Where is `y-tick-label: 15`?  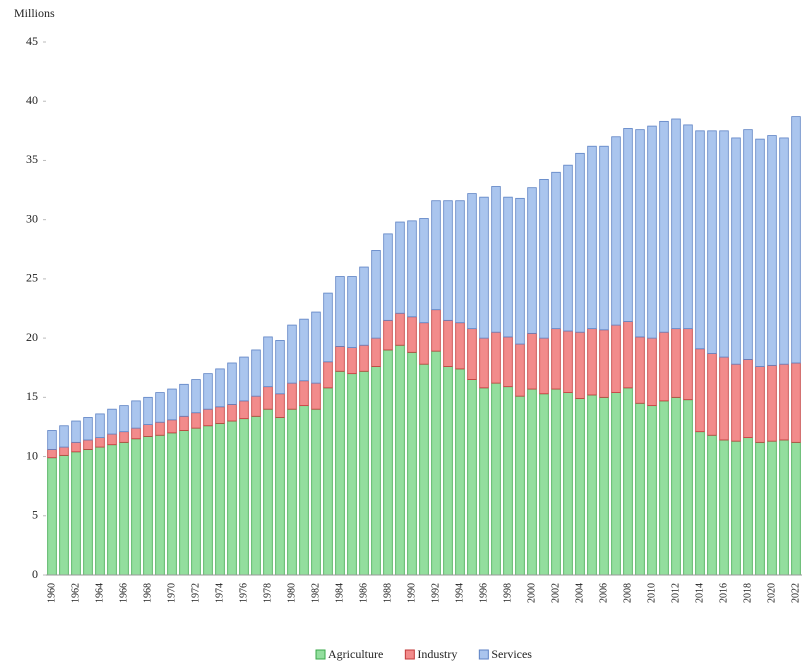
y-tick-label: 15 is located at coordinates (32, 396).